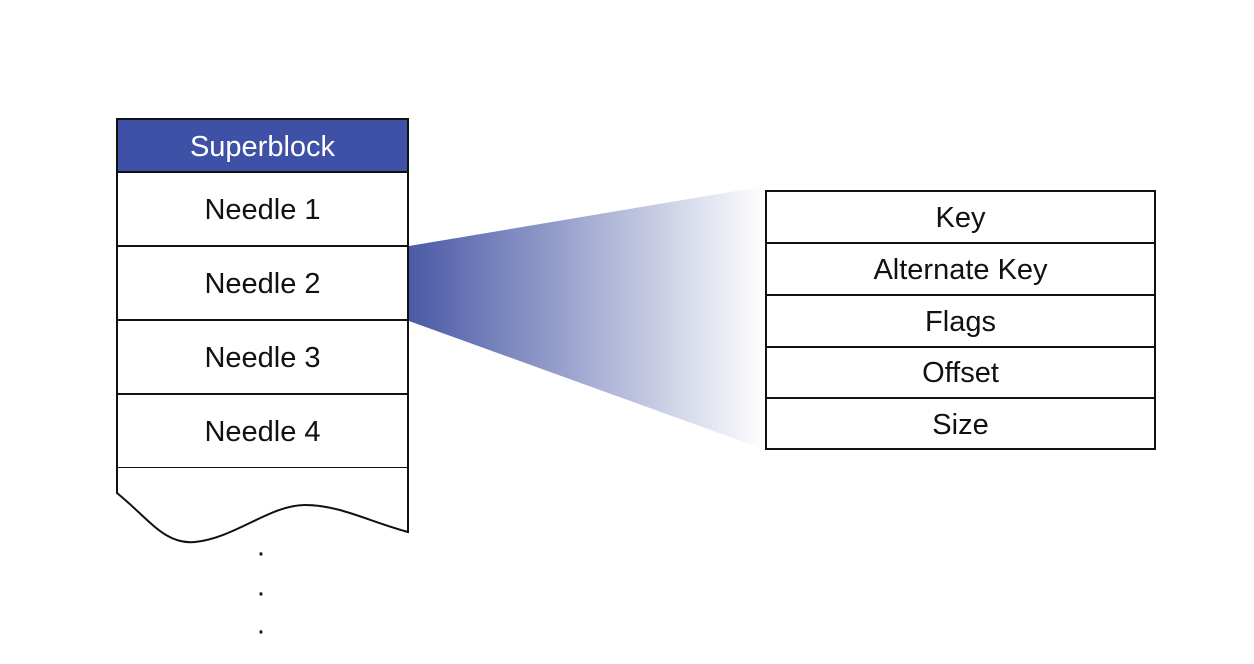  I want to click on needle-row-3: Needle 3, so click(262, 357).